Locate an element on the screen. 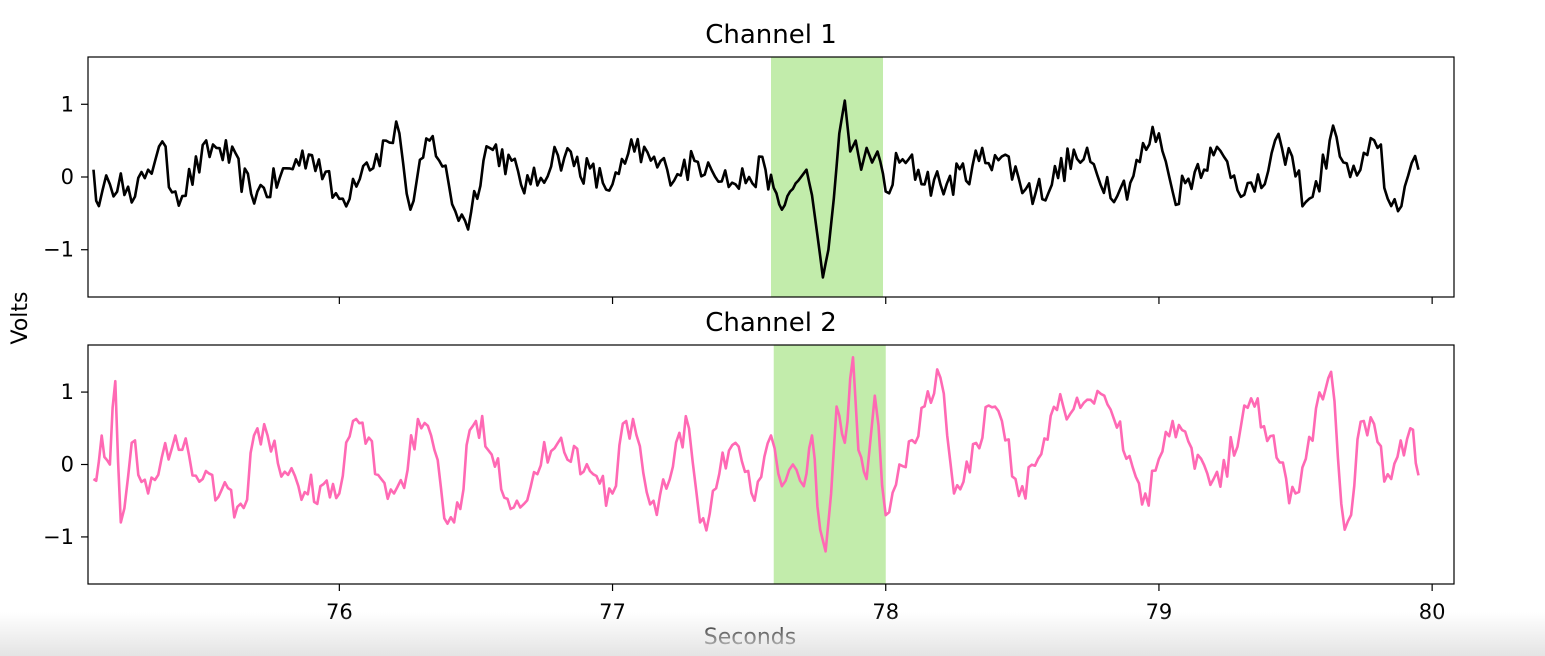 The image size is (1545, 656). channel-2-y-ticks: 1 0 −1 is located at coordinates (65, 464).